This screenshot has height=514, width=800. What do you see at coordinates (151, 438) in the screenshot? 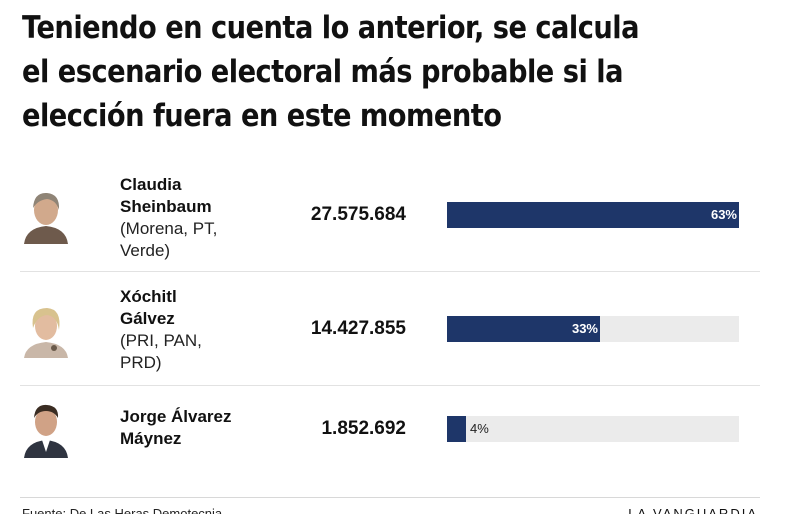
I see `name-line: Máynez` at bounding box center [151, 438].